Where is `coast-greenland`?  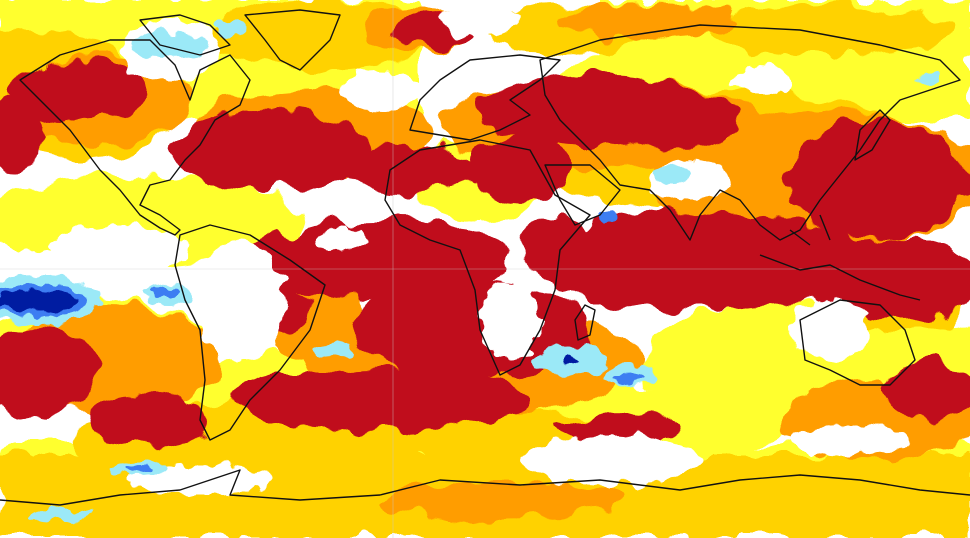
coast-greenland is located at coordinates (292, 40).